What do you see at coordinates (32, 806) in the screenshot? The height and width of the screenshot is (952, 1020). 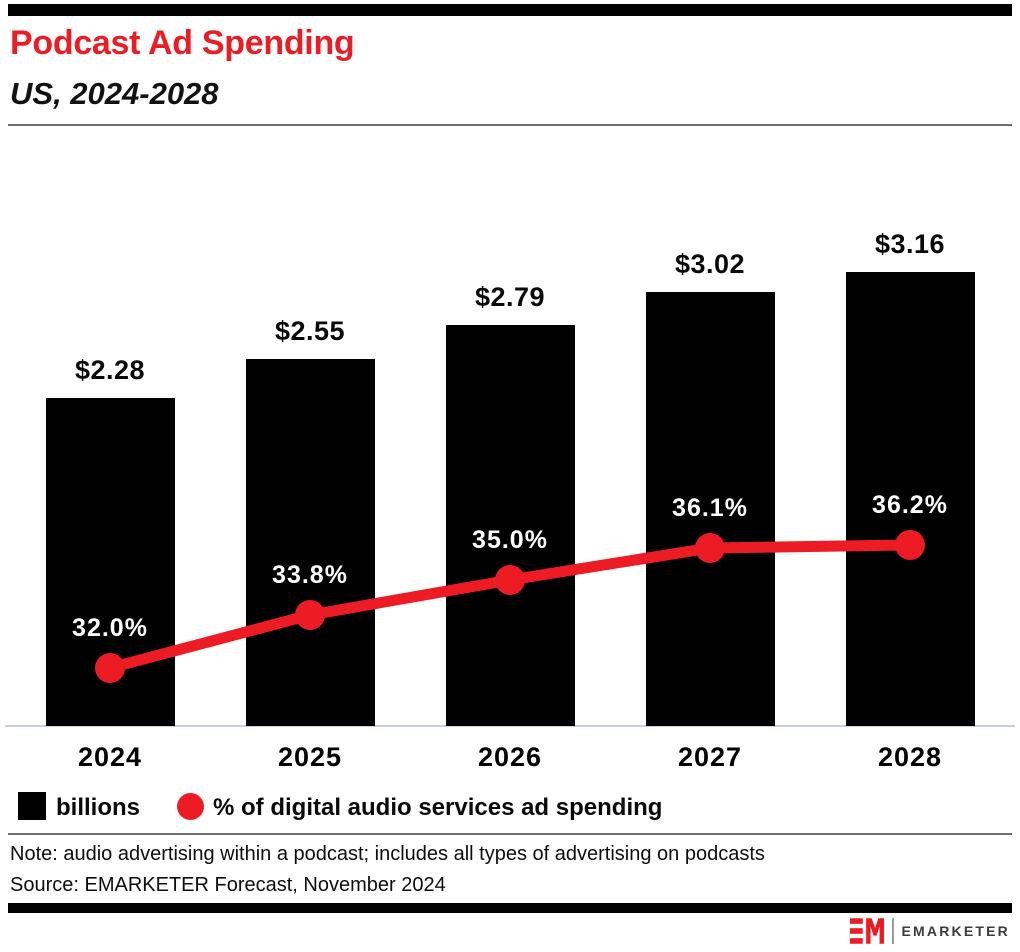 I see `bar-series-swatch` at bounding box center [32, 806].